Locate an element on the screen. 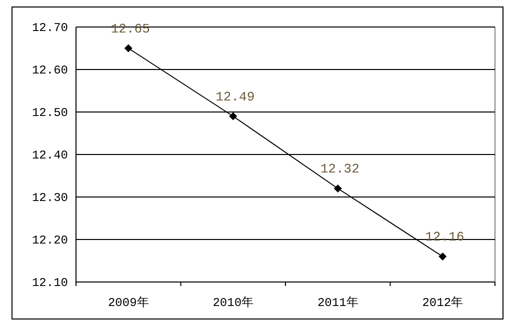 Image resolution: width=509 pixels, height=329 pixels. data-label: 12.49 is located at coordinates (235, 96).